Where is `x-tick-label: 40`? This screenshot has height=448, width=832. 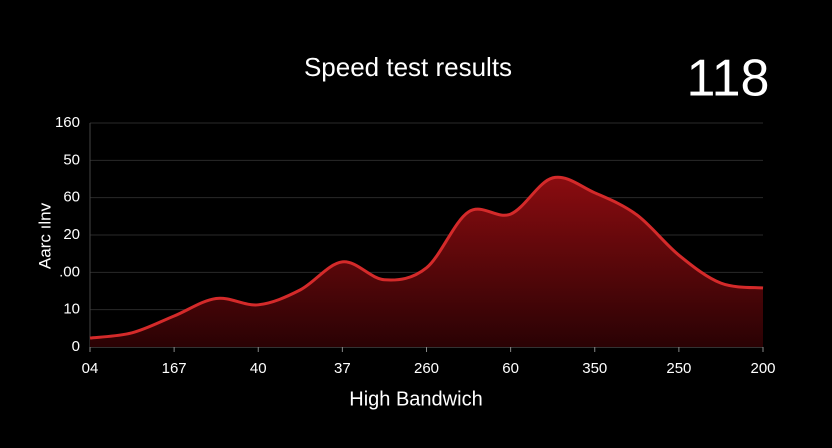 x-tick-label: 40 is located at coordinates (258, 368).